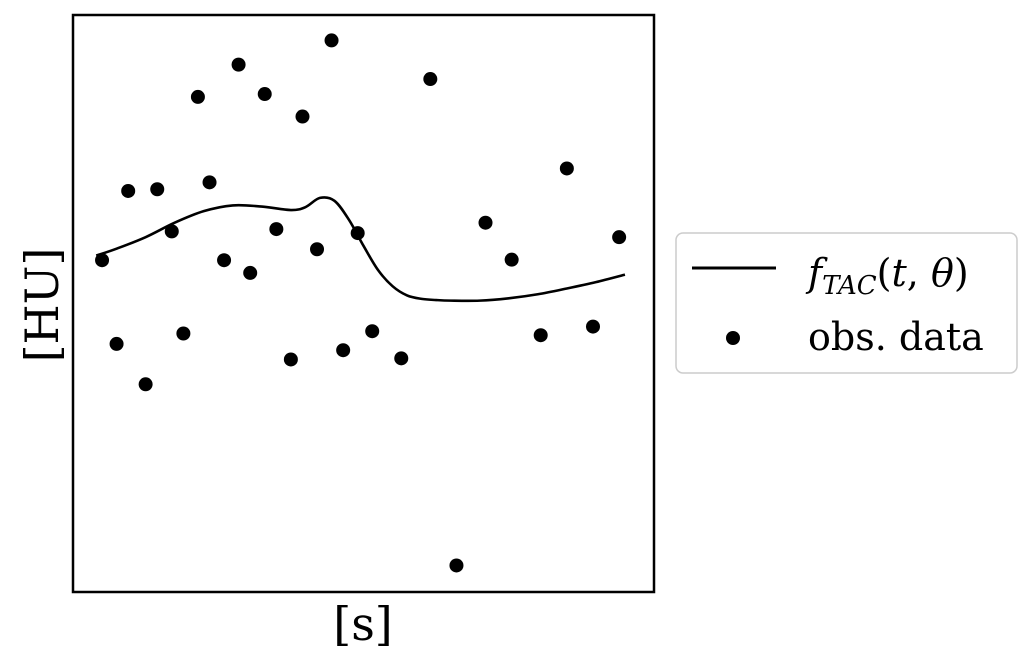 The height and width of the screenshot is (665, 1032). I want to click on legend-label-obs: obs. data, so click(896, 337).